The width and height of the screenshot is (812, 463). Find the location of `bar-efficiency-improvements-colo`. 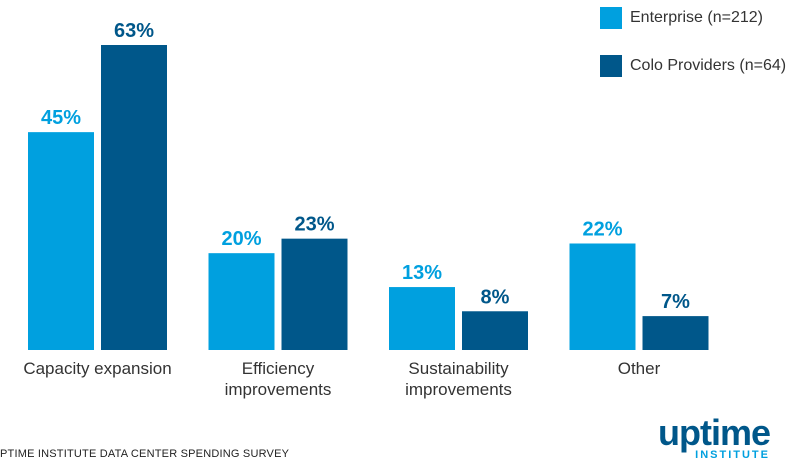

bar-efficiency-improvements-colo is located at coordinates (314, 294).